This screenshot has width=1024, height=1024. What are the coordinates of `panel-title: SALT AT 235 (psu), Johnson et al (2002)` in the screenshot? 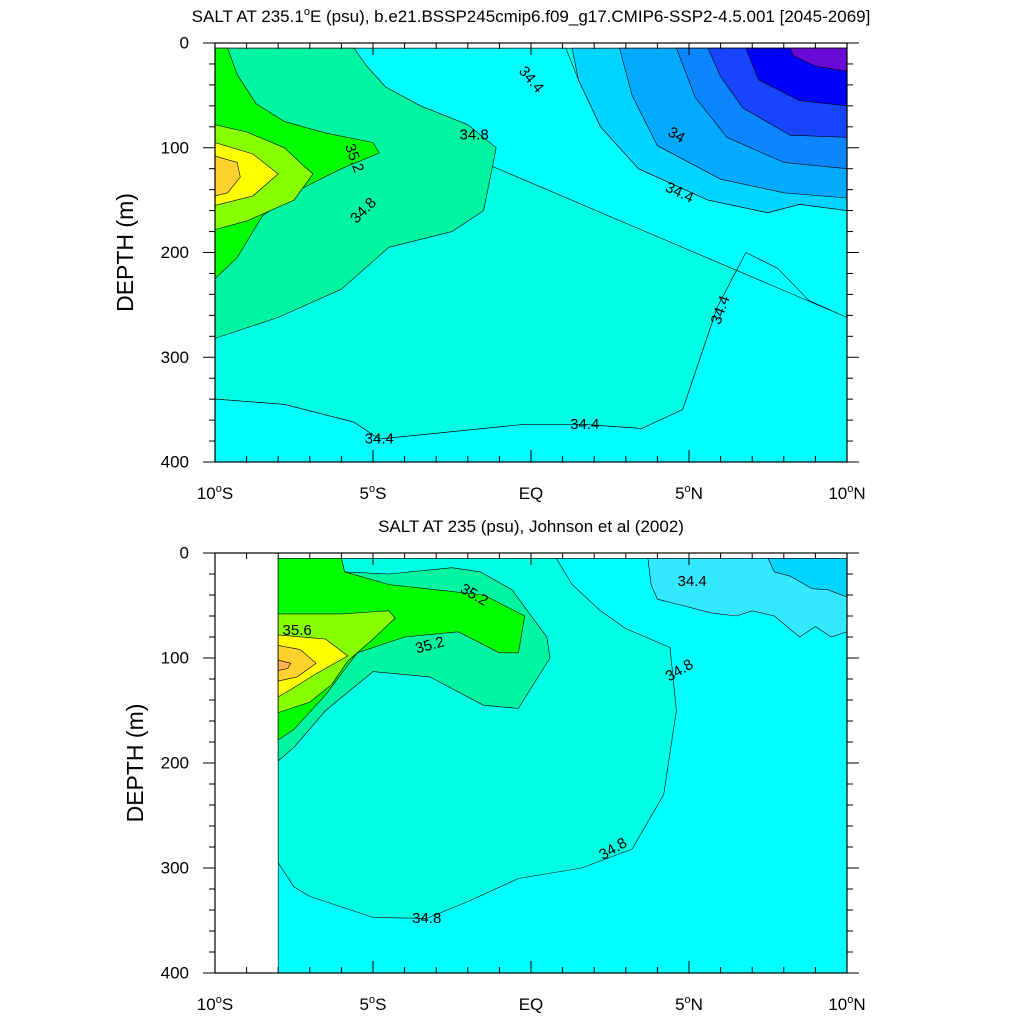 It's located at (531, 526).